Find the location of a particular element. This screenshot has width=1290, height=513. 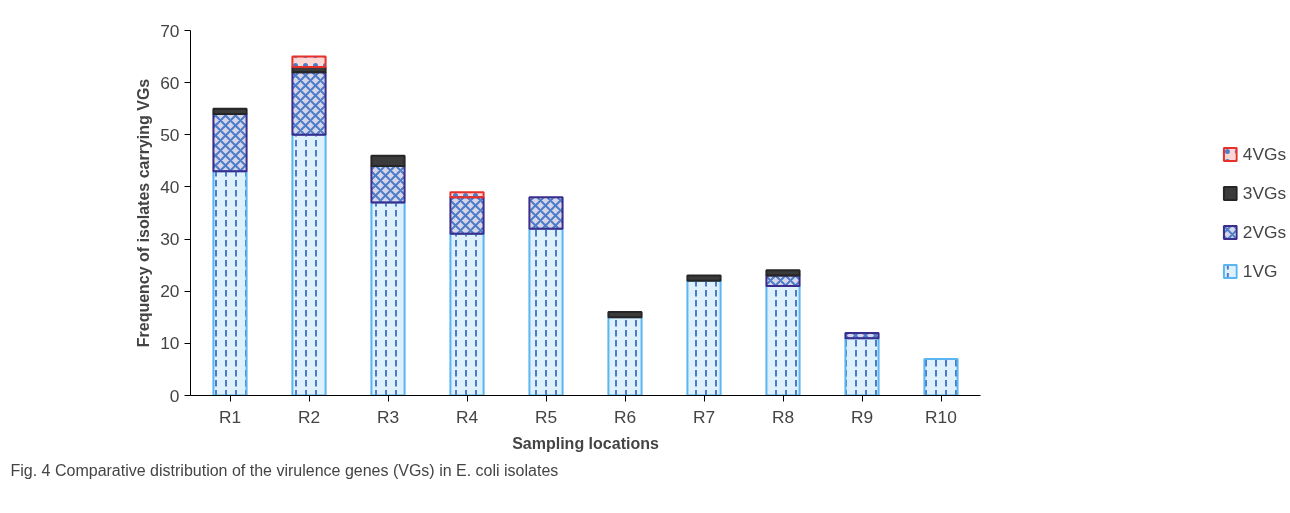

x-tick-label: R8 is located at coordinates (783, 416).